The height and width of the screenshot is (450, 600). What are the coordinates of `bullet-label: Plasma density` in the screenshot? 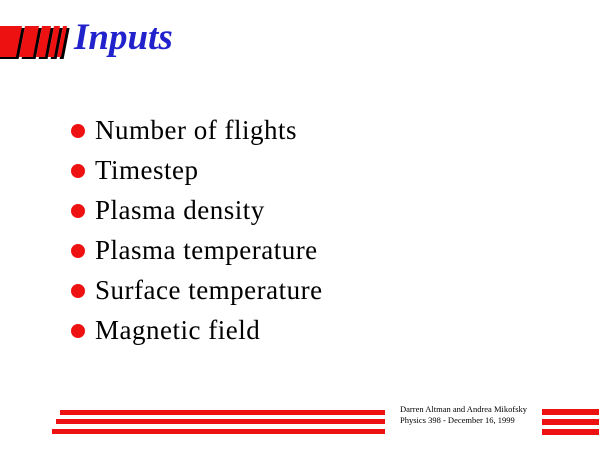 It's located at (180, 209).